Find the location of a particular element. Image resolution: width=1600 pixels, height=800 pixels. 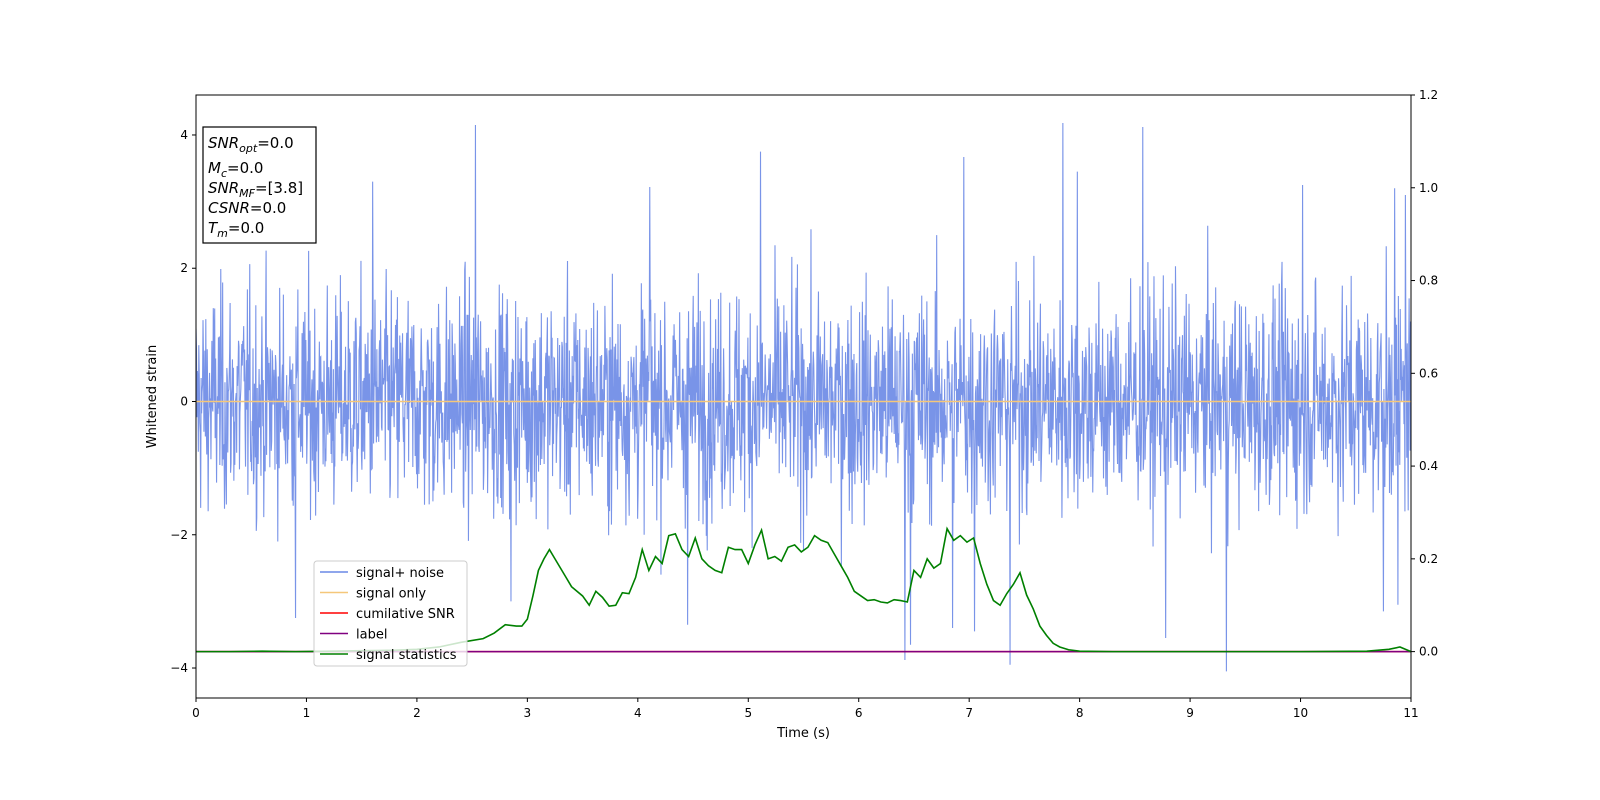

legend-label: cumilative SNR is located at coordinates (405, 614).